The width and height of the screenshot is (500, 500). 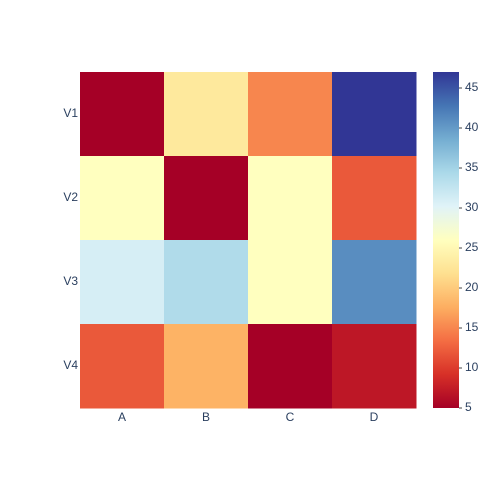 I want to click on y-tick-label: V2, so click(x=70, y=197).